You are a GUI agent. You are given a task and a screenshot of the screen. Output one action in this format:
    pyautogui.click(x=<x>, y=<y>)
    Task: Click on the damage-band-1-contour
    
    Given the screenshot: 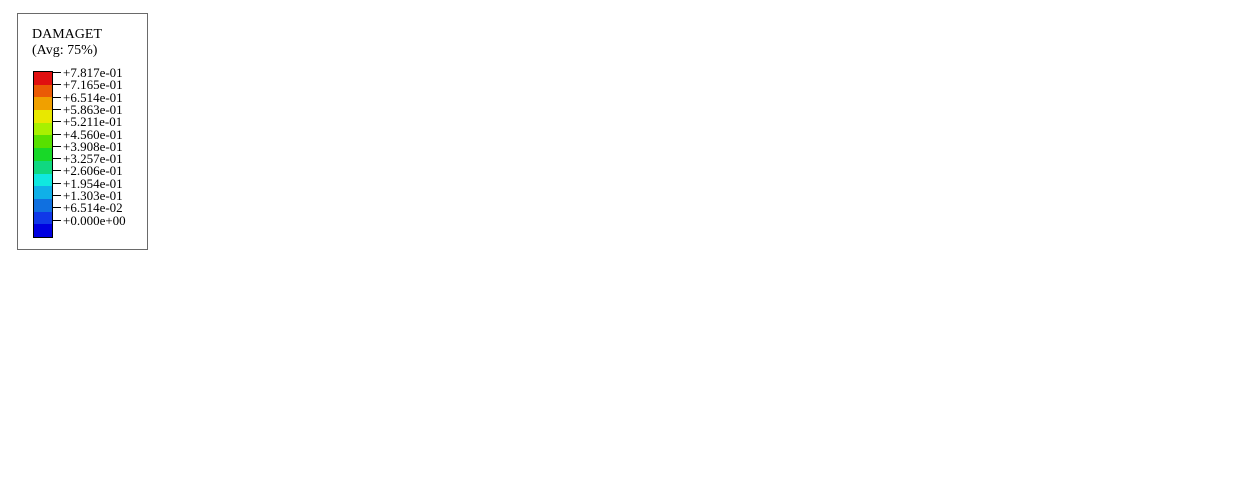 What is the action you would take?
    pyautogui.click(x=292, y=380)
    